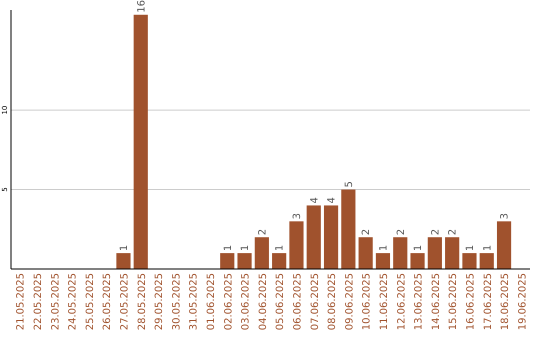  What do you see at coordinates (90, 301) in the screenshot?
I see `x-tick-label: 25.05.2025` at bounding box center [90, 301].